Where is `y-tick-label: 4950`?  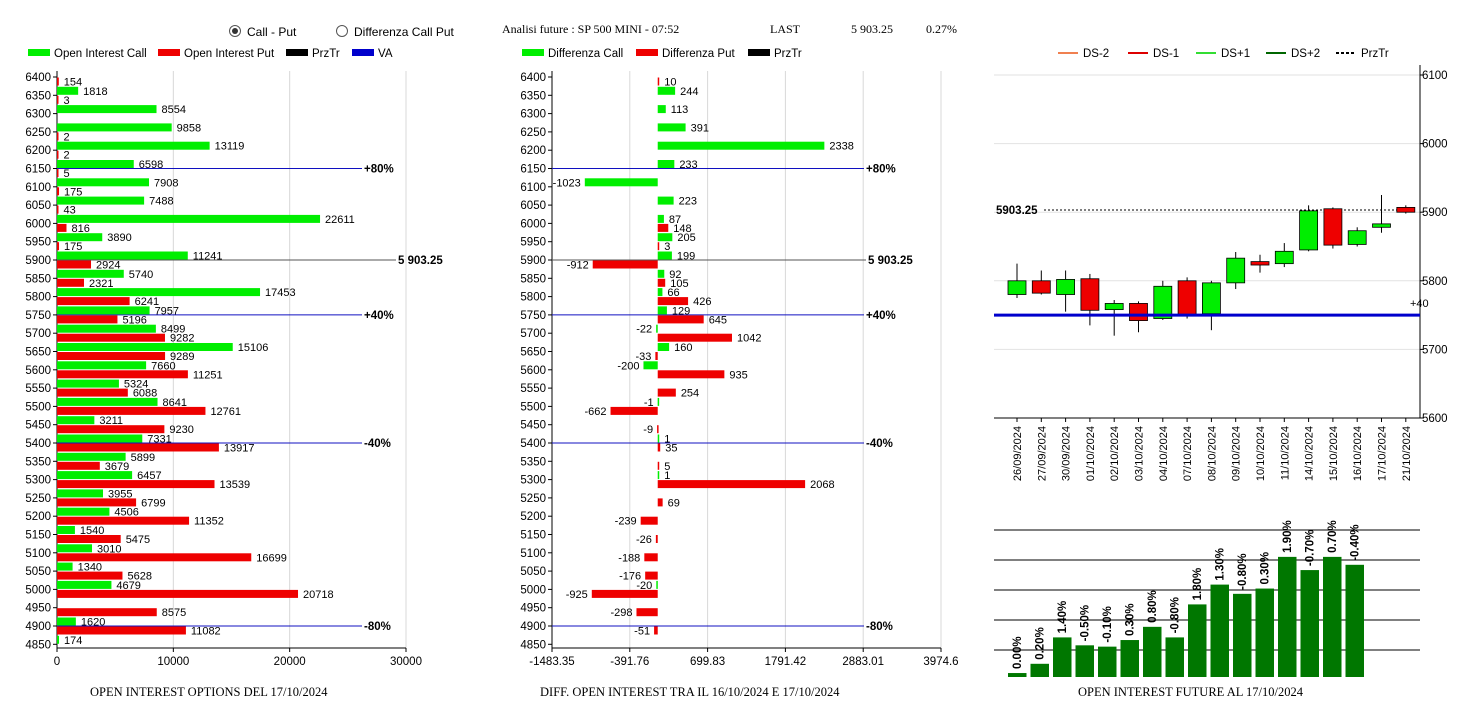
y-tick-label: 4950 is located at coordinates (38, 609).